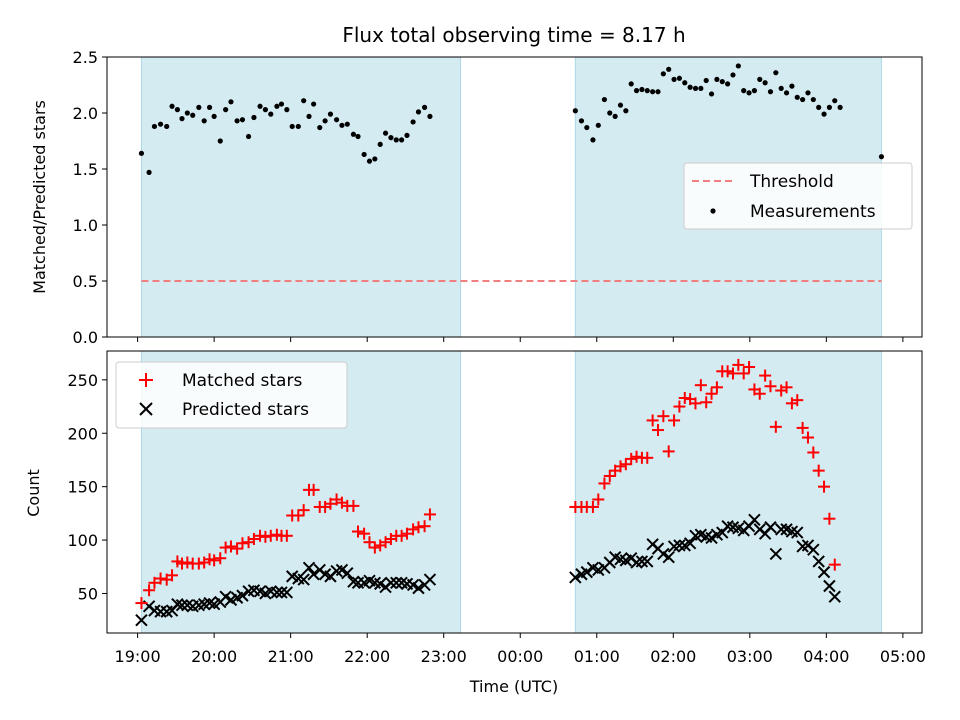 The height and width of the screenshot is (720, 960). Describe the element at coordinates (231, 395) in the screenshot. I see `bottom-legend: Matched stars Predicted stars` at that location.